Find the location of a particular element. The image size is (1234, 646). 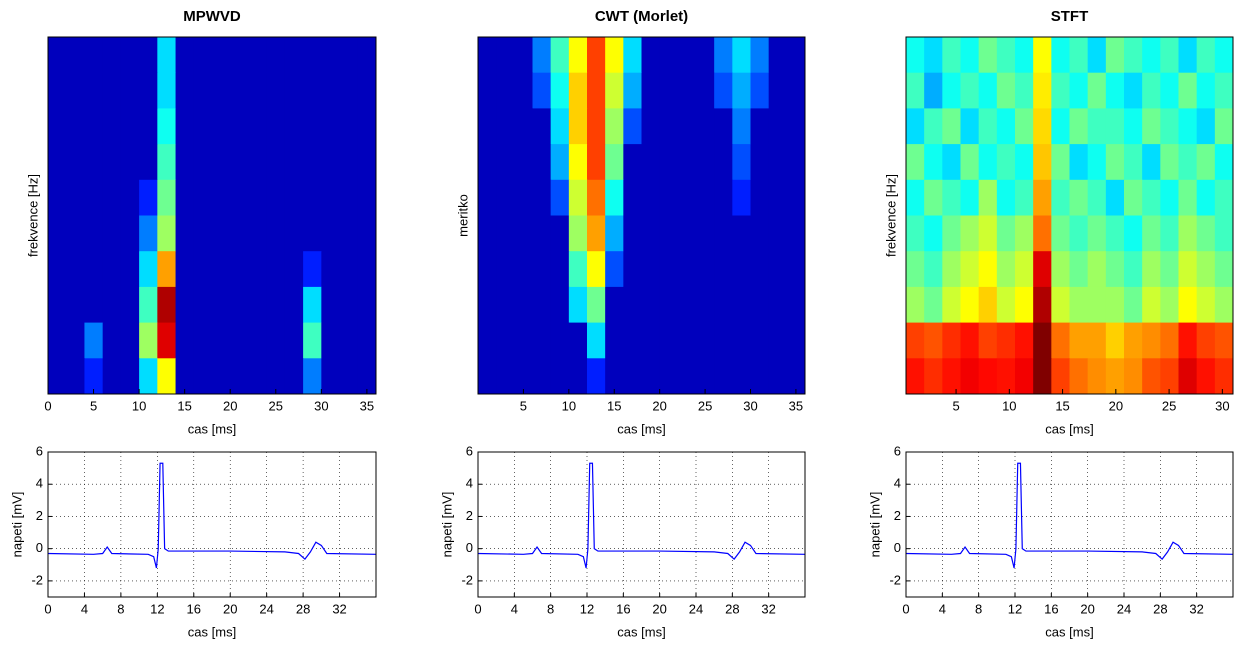

x-tick-label: 15 is located at coordinates (1062, 405).